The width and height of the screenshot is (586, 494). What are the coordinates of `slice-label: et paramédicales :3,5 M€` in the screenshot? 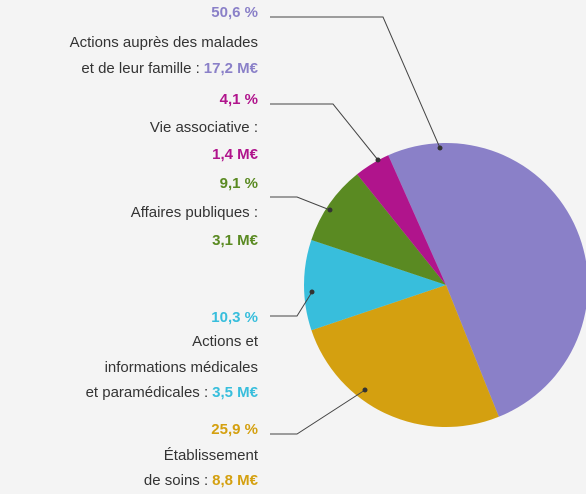 It's located at (172, 392).